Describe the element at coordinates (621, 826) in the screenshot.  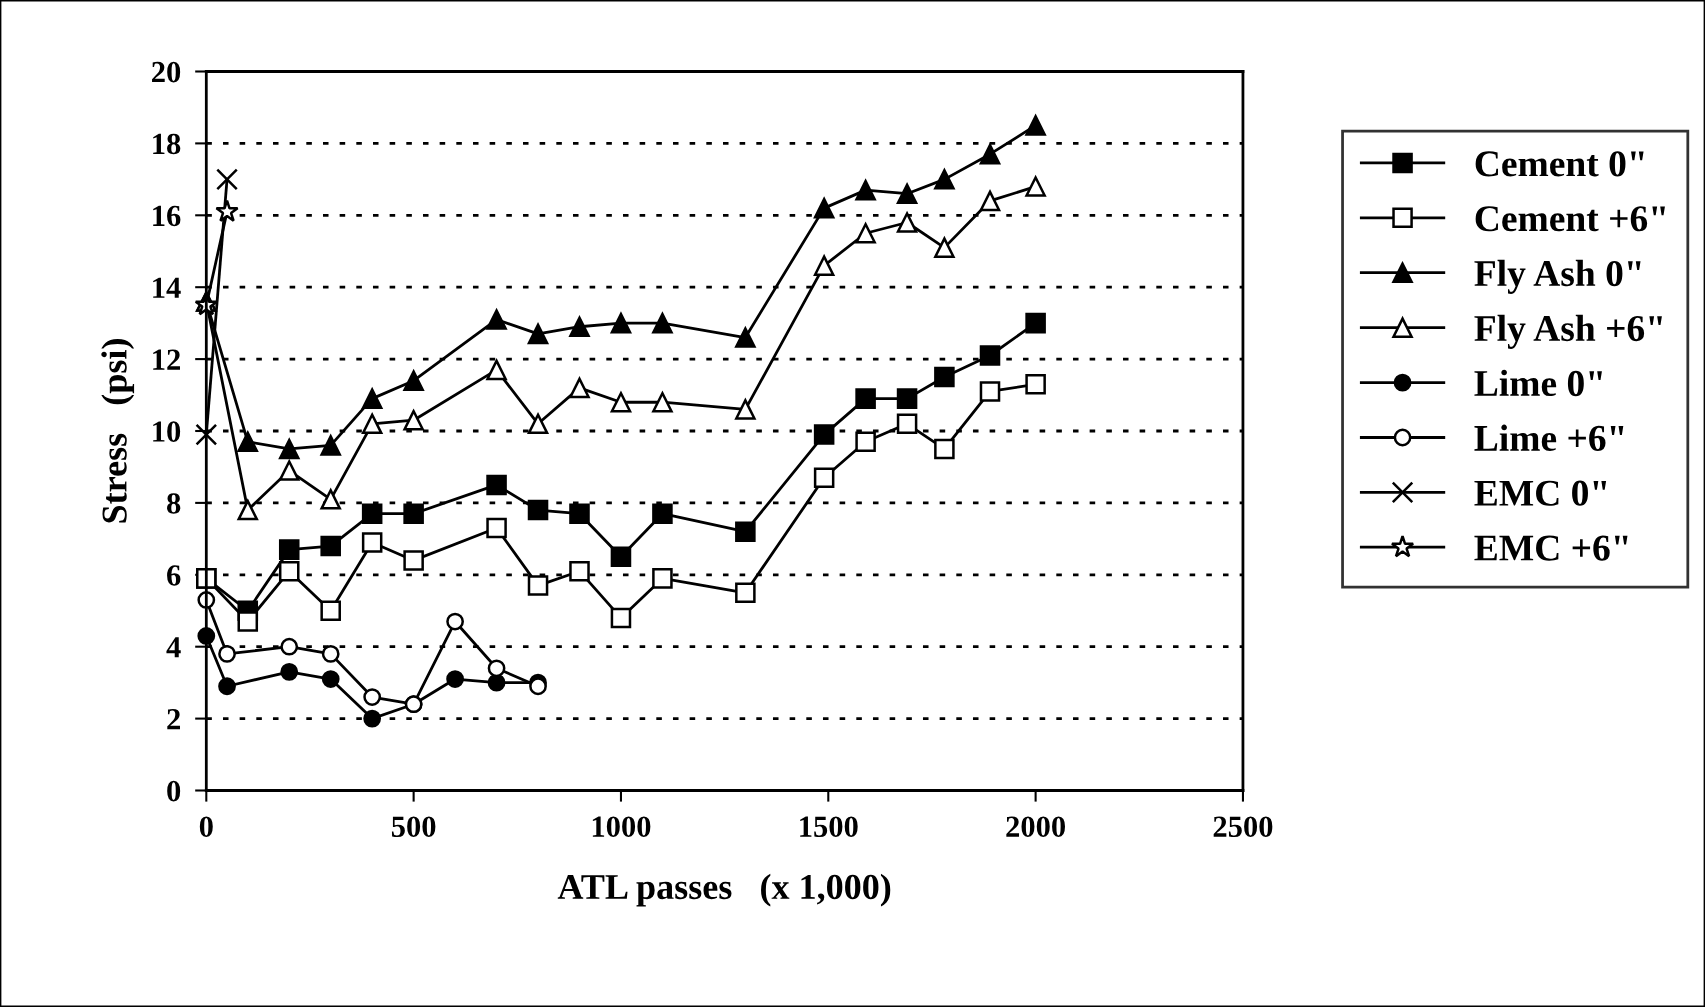
I see `x-tick-label: 1000` at that location.